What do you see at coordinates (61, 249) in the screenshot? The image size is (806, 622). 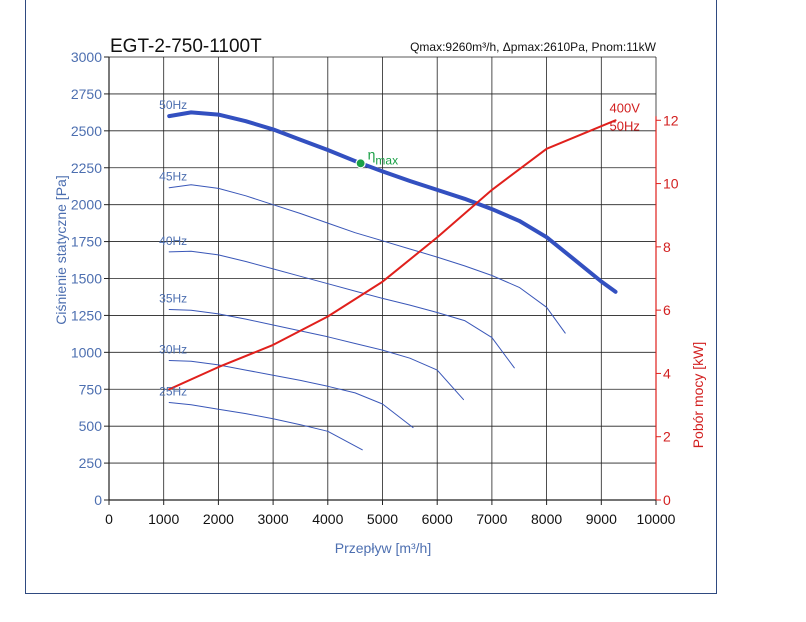 I see `y-axis-label: Ciśnienie statyczne [Pa]` at bounding box center [61, 249].